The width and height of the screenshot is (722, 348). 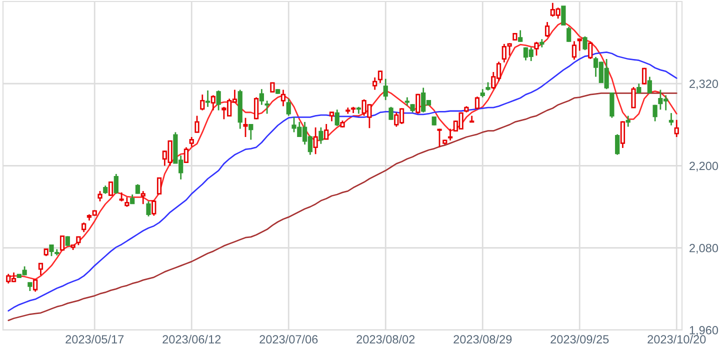 I want to click on x-tick-label: 2023/06/12, so click(x=191, y=339).